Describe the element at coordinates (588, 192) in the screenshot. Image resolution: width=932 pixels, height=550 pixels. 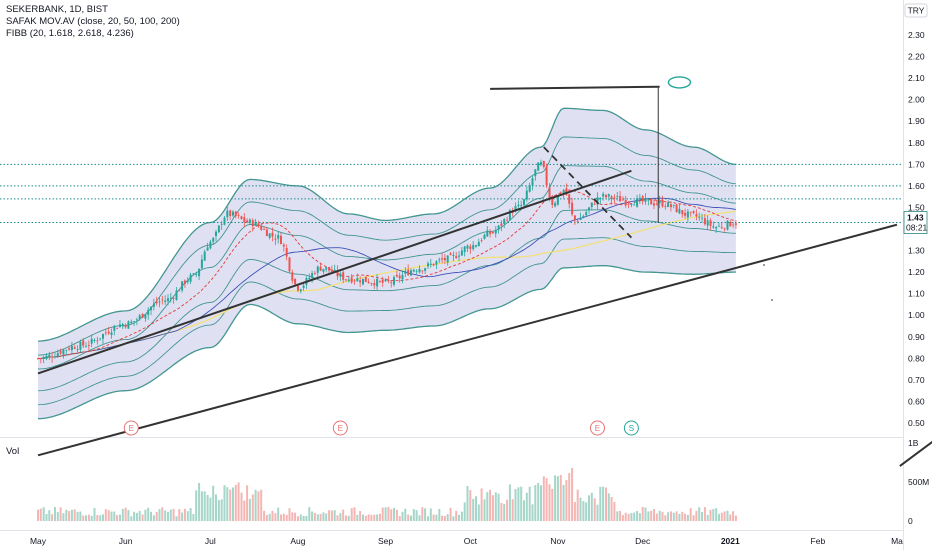
I see `dashed-trendline` at that location.